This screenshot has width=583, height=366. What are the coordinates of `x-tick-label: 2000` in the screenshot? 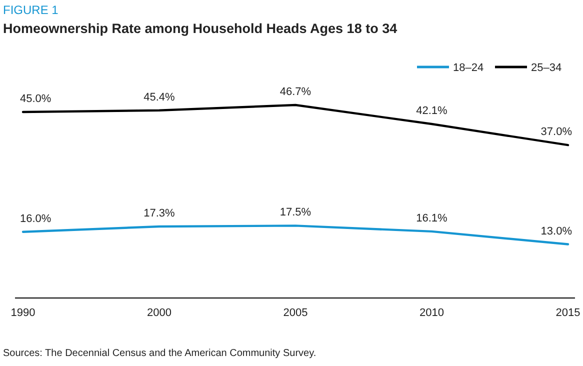 It's located at (159, 313).